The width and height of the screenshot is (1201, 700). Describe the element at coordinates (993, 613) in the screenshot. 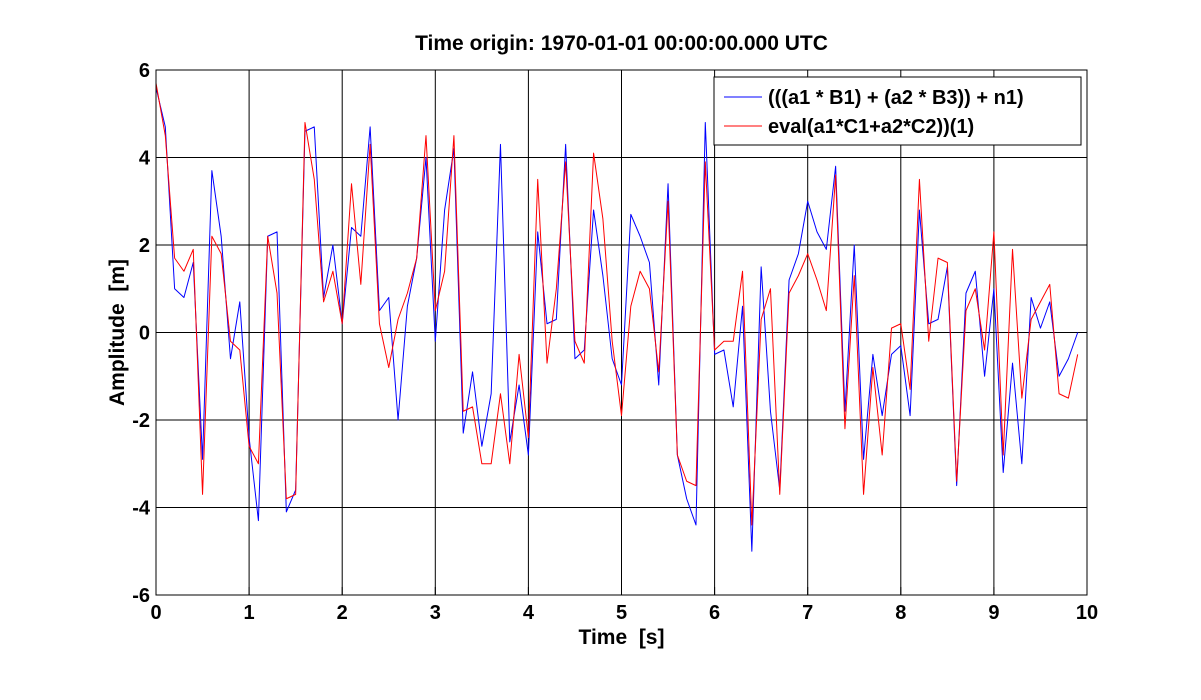

I see `x-tick-label: 9` at that location.